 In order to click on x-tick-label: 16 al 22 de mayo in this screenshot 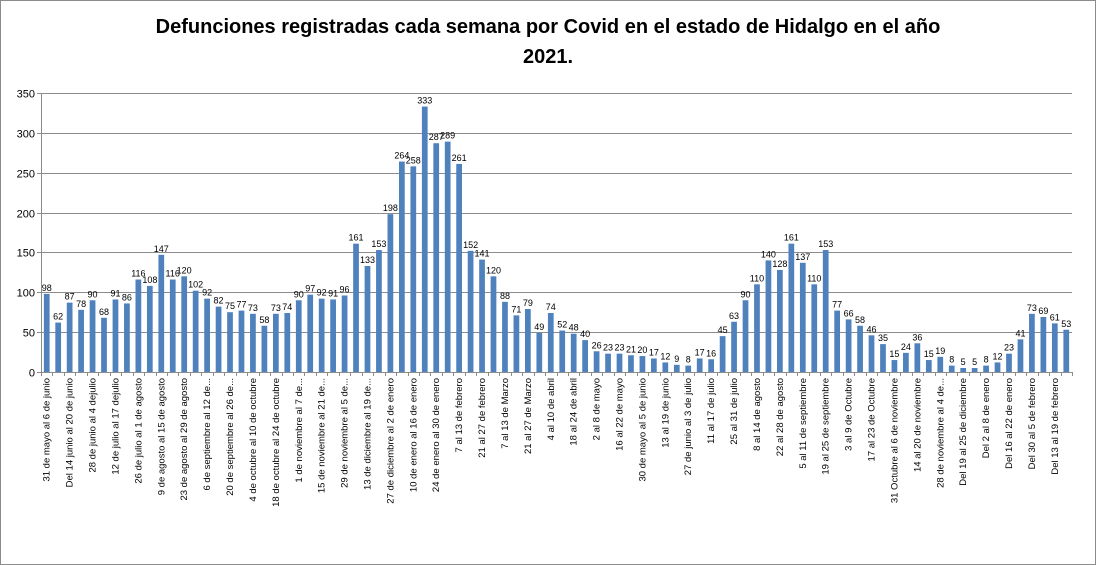, I will do `click(620, 414)`.